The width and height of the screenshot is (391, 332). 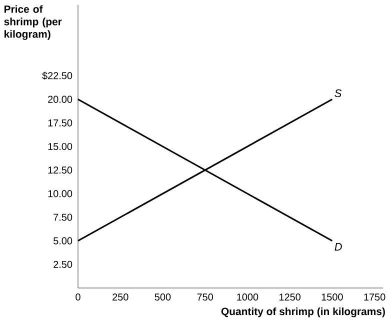 What do you see at coordinates (33, 22) in the screenshot?
I see `y-axis-title: Price of shrimp (per kilogram)` at bounding box center [33, 22].